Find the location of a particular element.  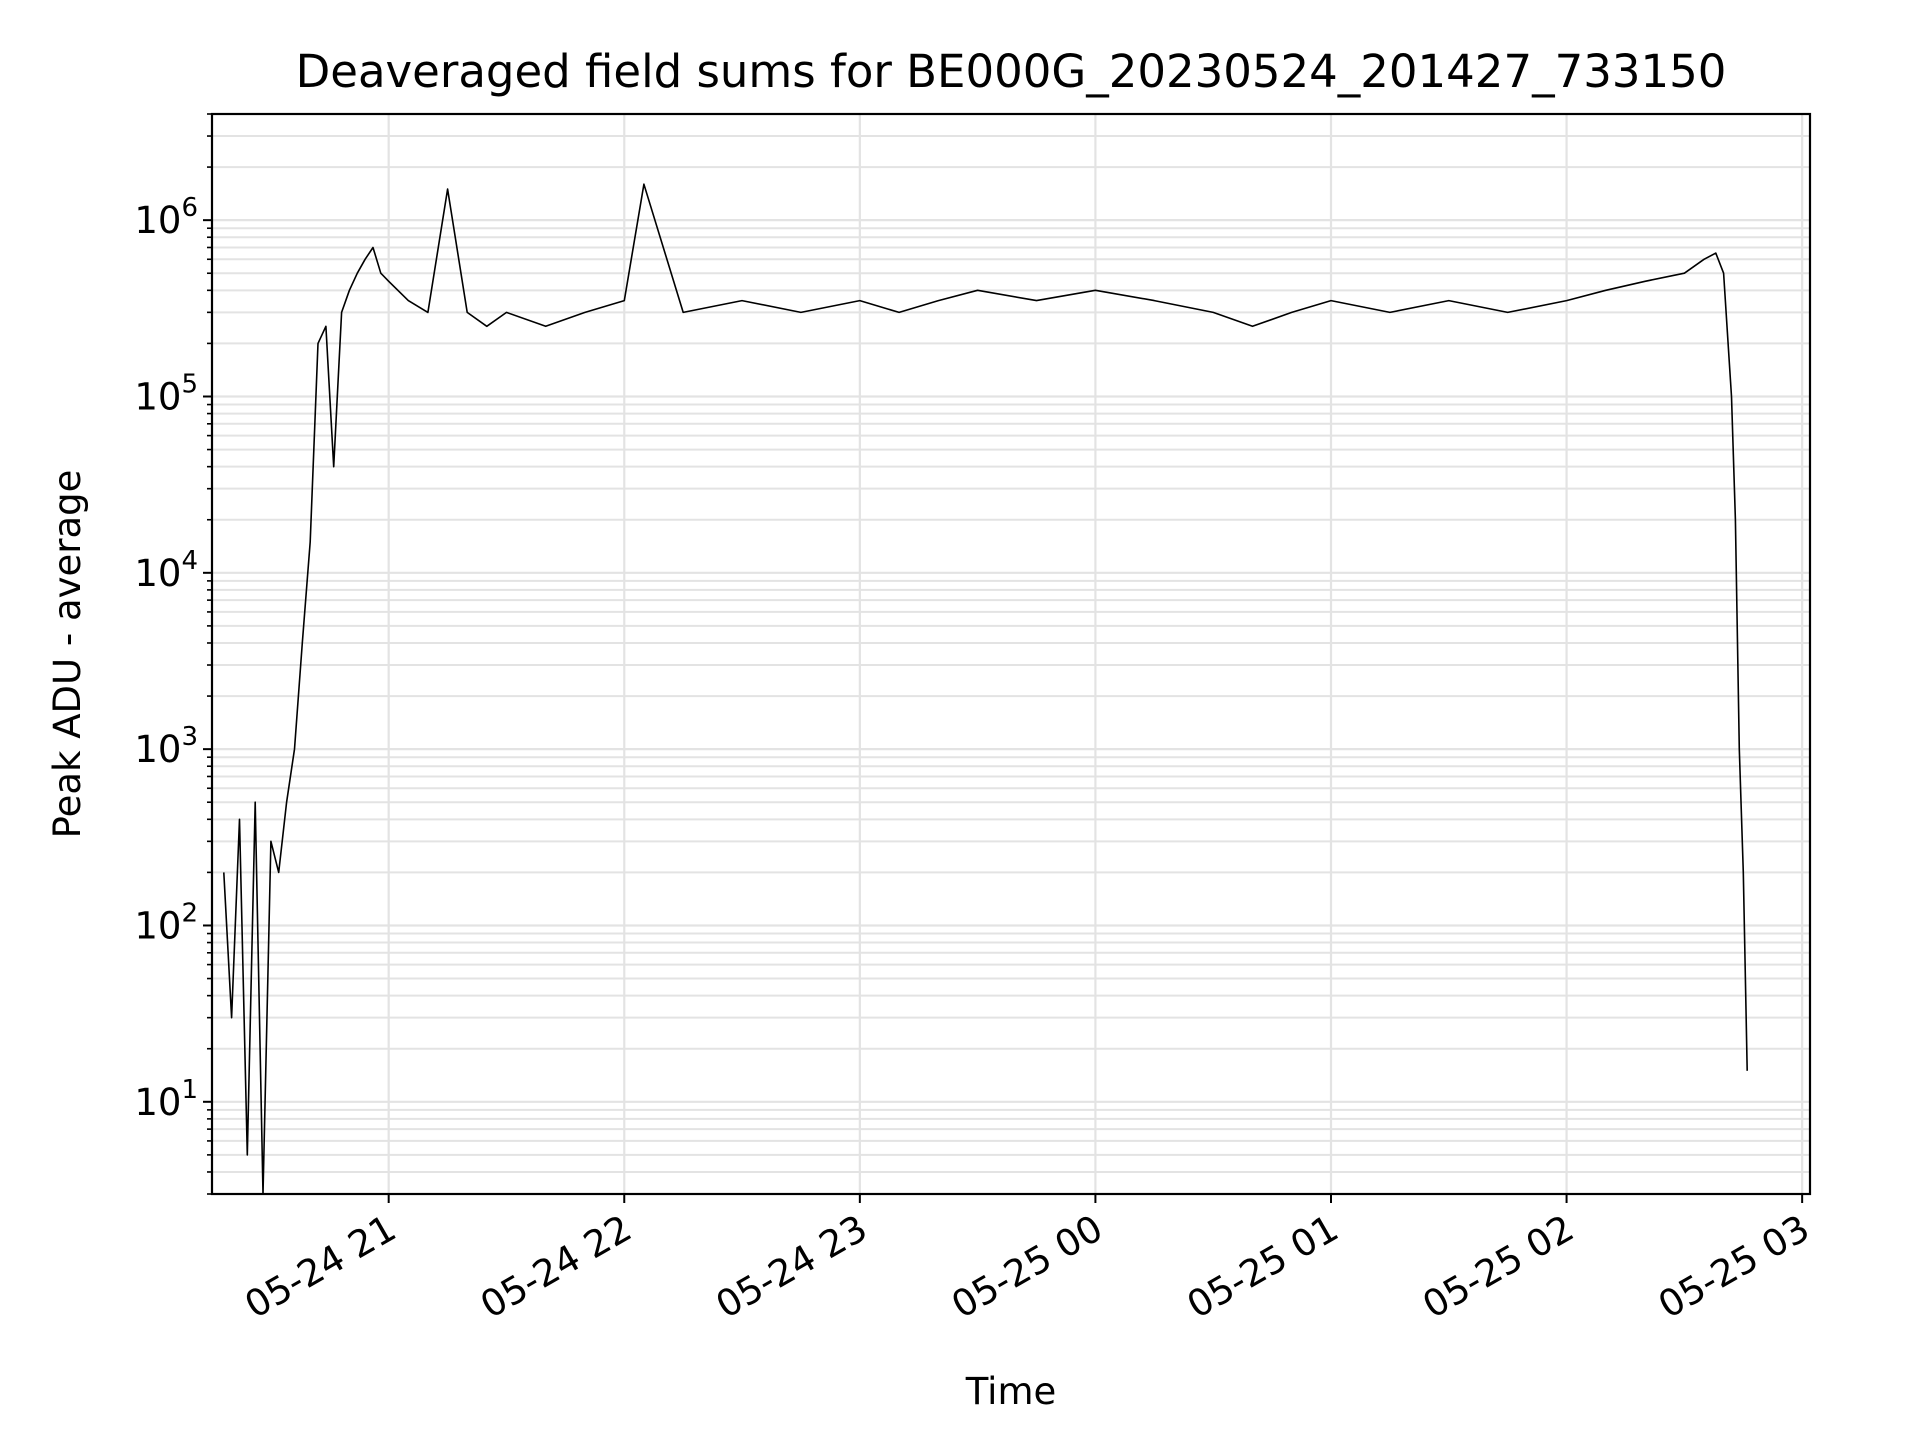

y-tick-label: 10⁵ is located at coordinates (166, 393).